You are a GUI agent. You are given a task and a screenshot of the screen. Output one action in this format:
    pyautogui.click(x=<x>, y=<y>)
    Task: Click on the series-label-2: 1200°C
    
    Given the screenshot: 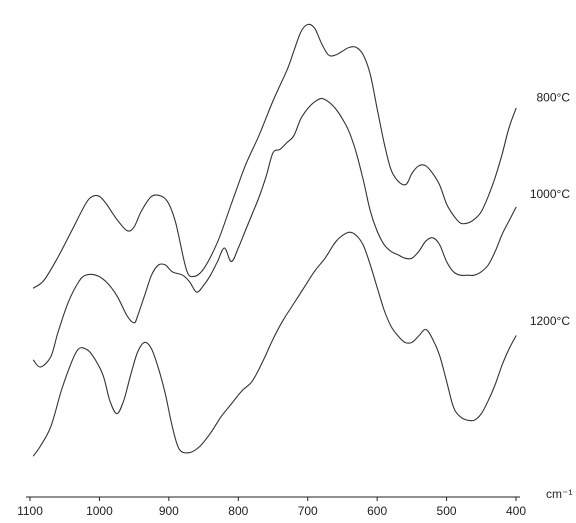 What is the action you would take?
    pyautogui.click(x=550, y=321)
    